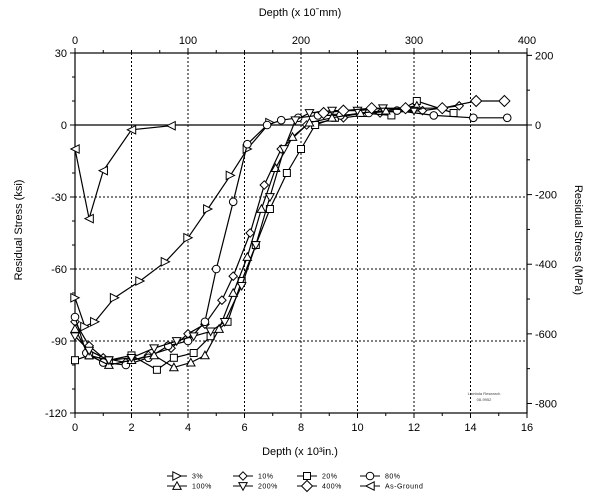 The image size is (591, 502). I want to click on legend-entry: 400%, so click(319, 486).